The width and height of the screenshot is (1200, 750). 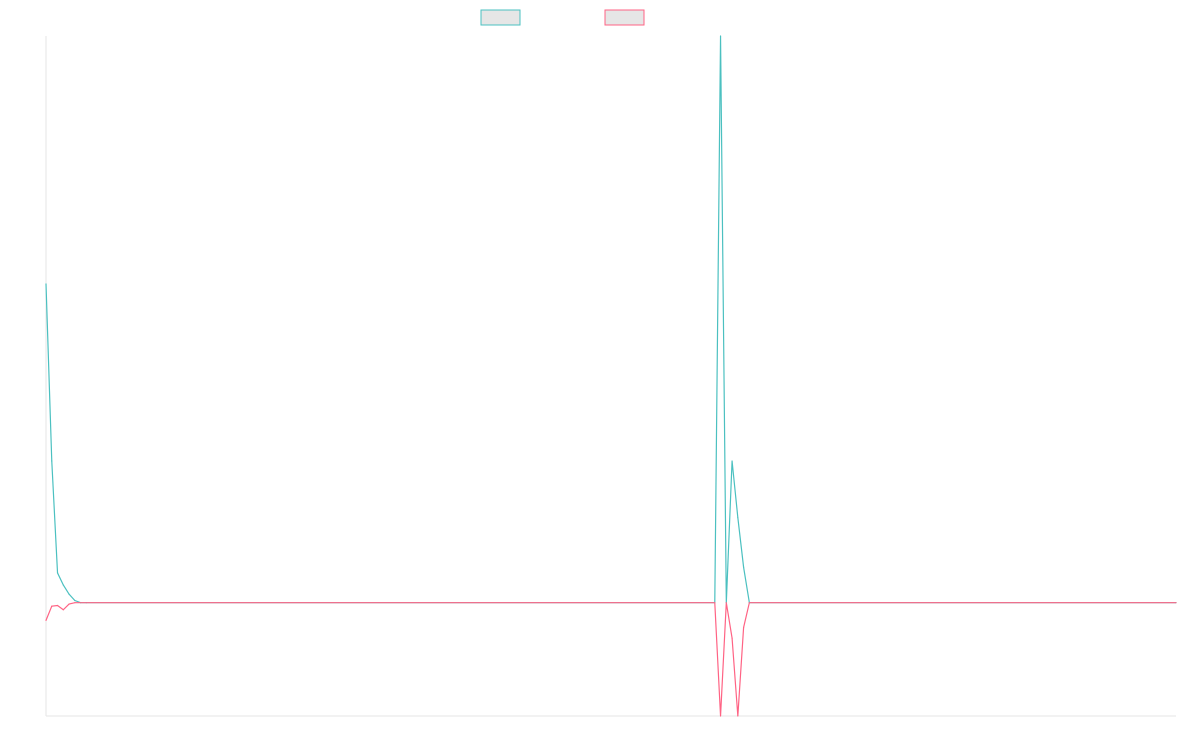 What do you see at coordinates (610, 659) in the screenshot?
I see `series-2-line` at bounding box center [610, 659].